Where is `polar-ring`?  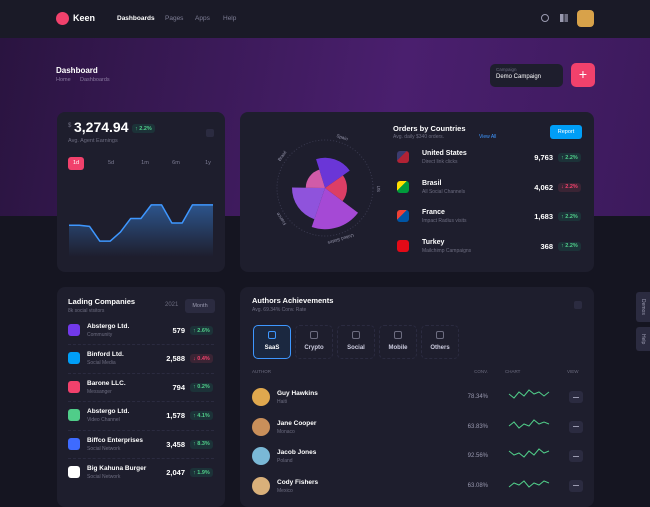 polar-ring is located at coordinates (325, 188).